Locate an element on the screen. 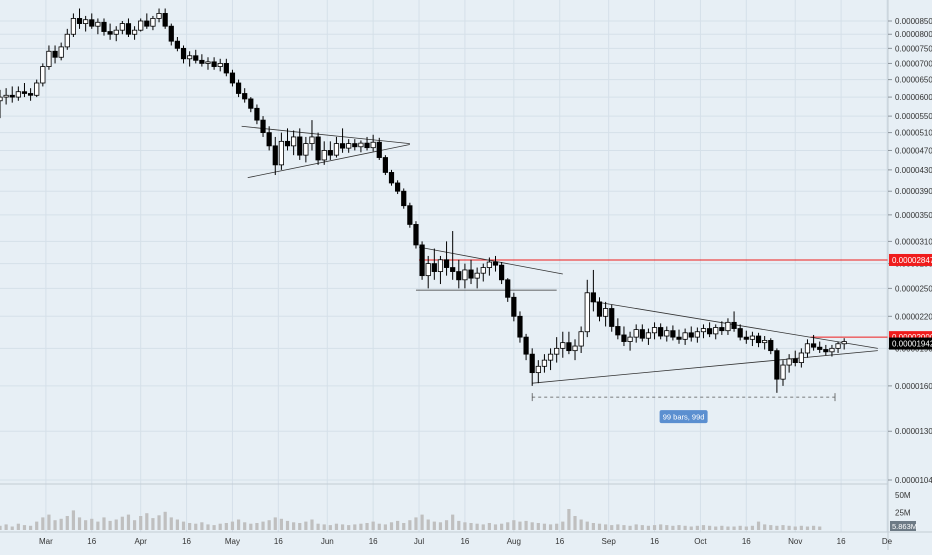  price-label: 0.00001942 is located at coordinates (912, 344).